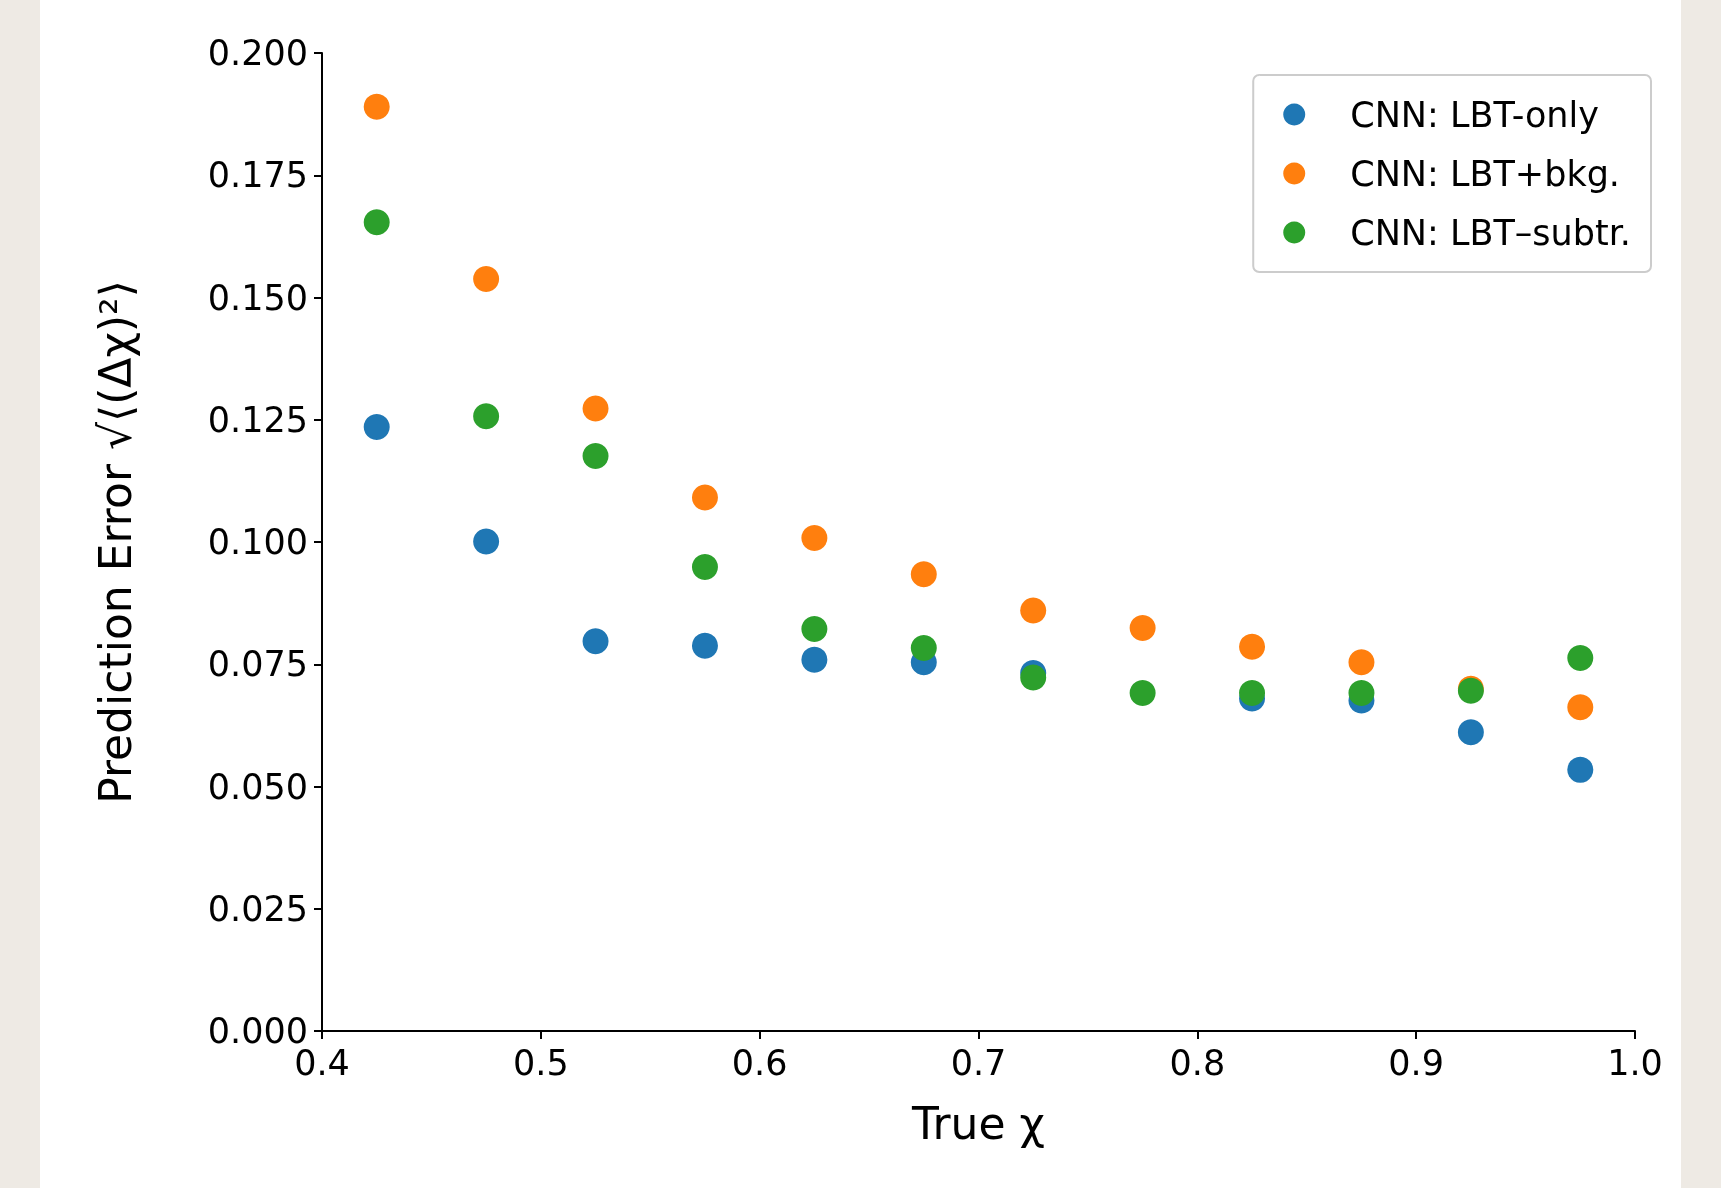 The width and height of the screenshot is (1721, 1188). Describe the element at coordinates (257, 542) in the screenshot. I see `y-tick-label: 0.100` at that location.